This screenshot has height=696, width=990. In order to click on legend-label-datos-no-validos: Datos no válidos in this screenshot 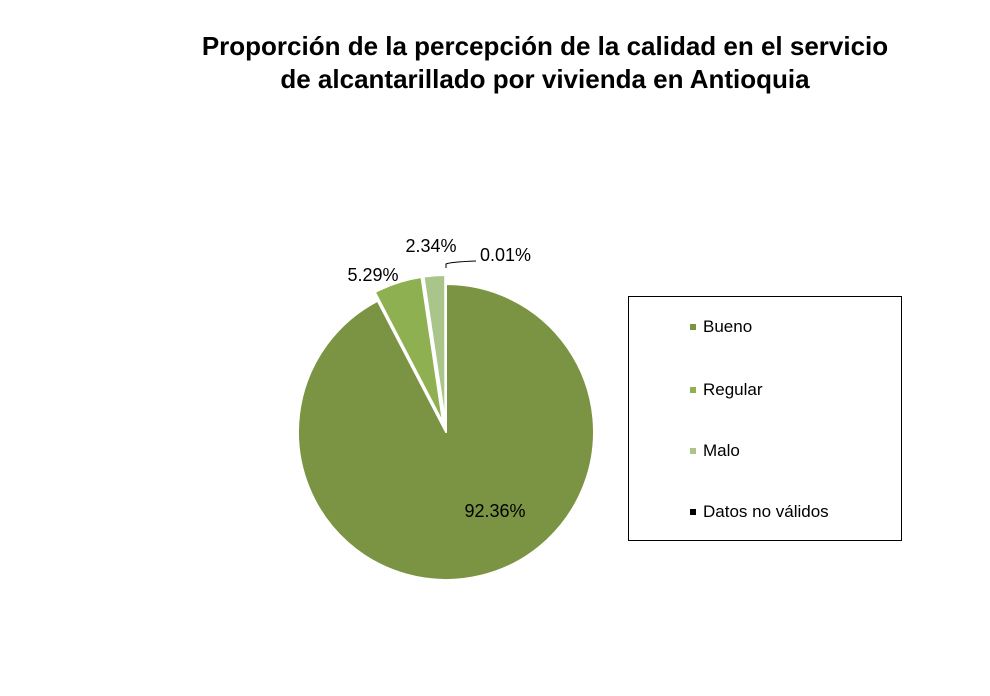, I will do `click(766, 511)`.